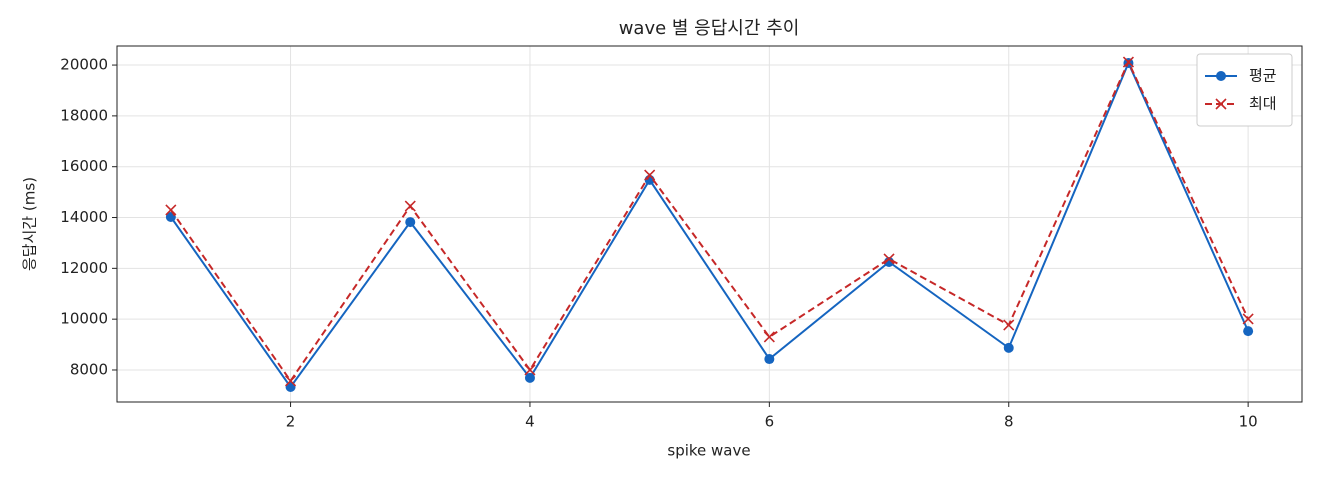 Image resolution: width=1320 pixels, height=480 pixels. What do you see at coordinates (84, 65) in the screenshot?
I see `y-tick-label: 20000` at bounding box center [84, 65].